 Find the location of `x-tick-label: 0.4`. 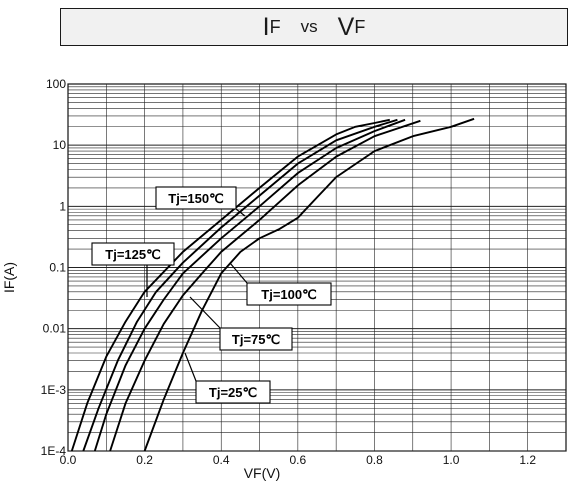

x-tick-label: 0.4 is located at coordinates (221, 460).